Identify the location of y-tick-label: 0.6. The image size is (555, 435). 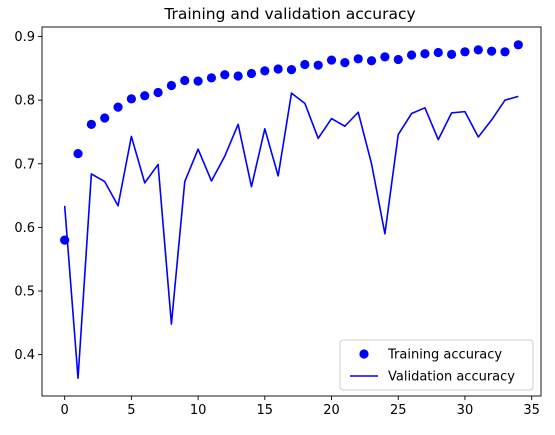
(24, 228).